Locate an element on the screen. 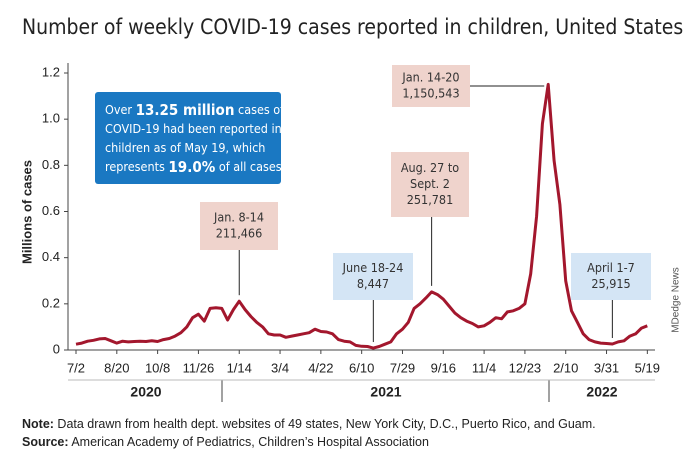 The width and height of the screenshot is (690, 473). annotation-text: 8,447 is located at coordinates (373, 283).